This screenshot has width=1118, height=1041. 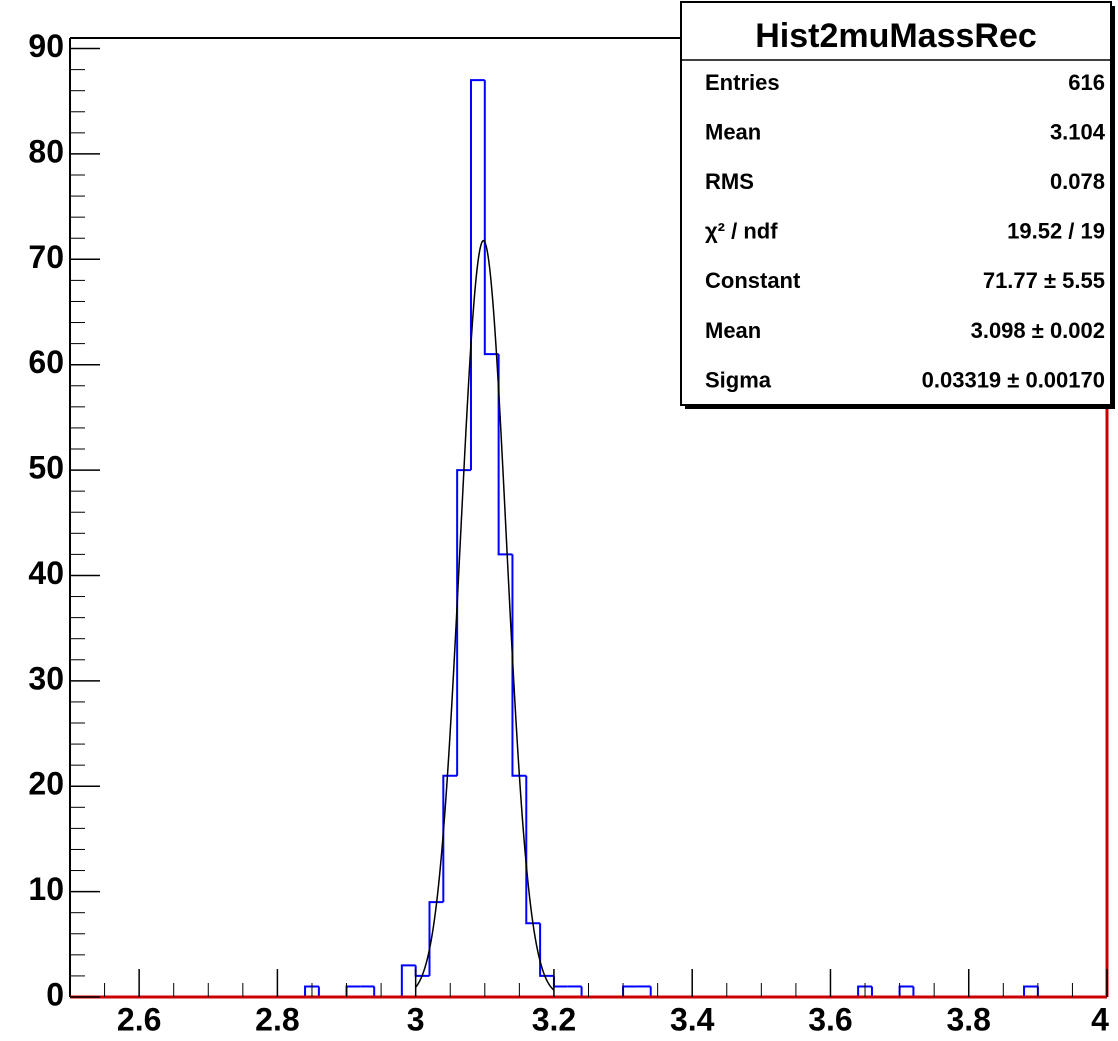 What do you see at coordinates (692, 1019) in the screenshot?
I see `x-tick-label: 3.4` at bounding box center [692, 1019].